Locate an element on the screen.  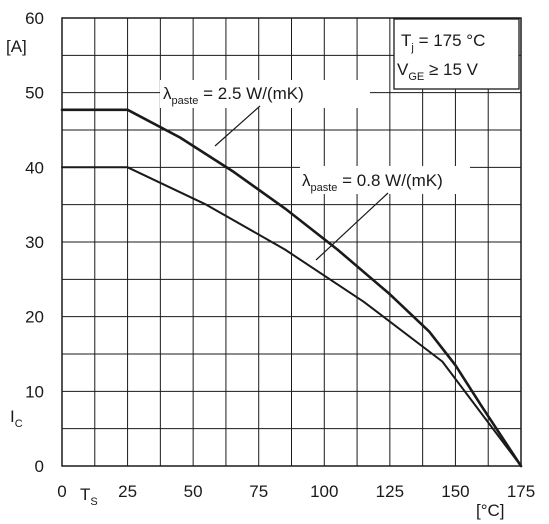
x-unit-label: [°C] is located at coordinates (490, 510).